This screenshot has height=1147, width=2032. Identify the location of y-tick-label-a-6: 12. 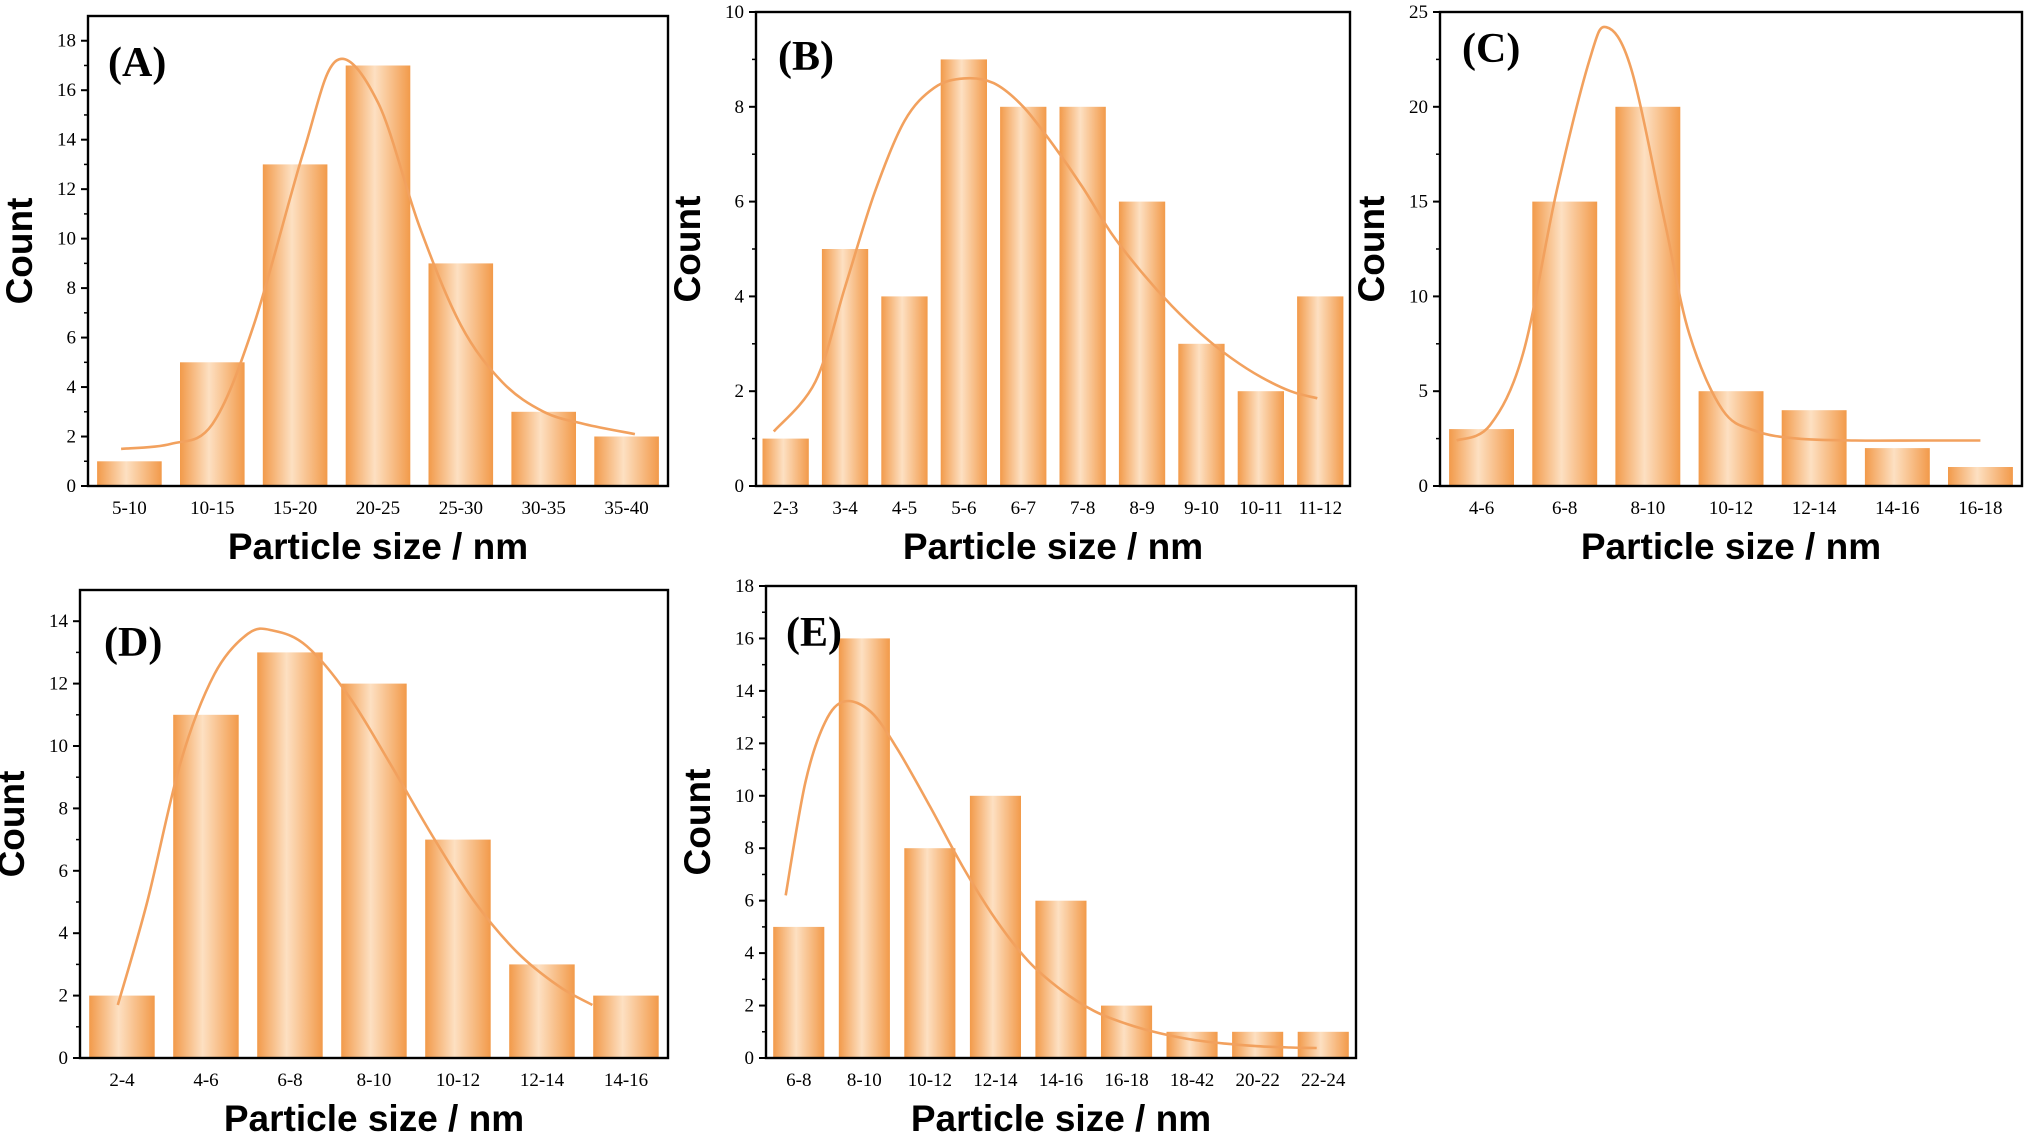
(66, 189).